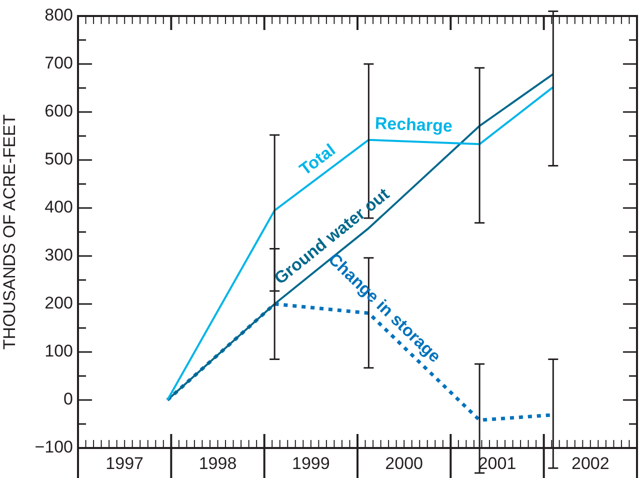  I want to click on y-tick-label: 400, so click(58, 207).